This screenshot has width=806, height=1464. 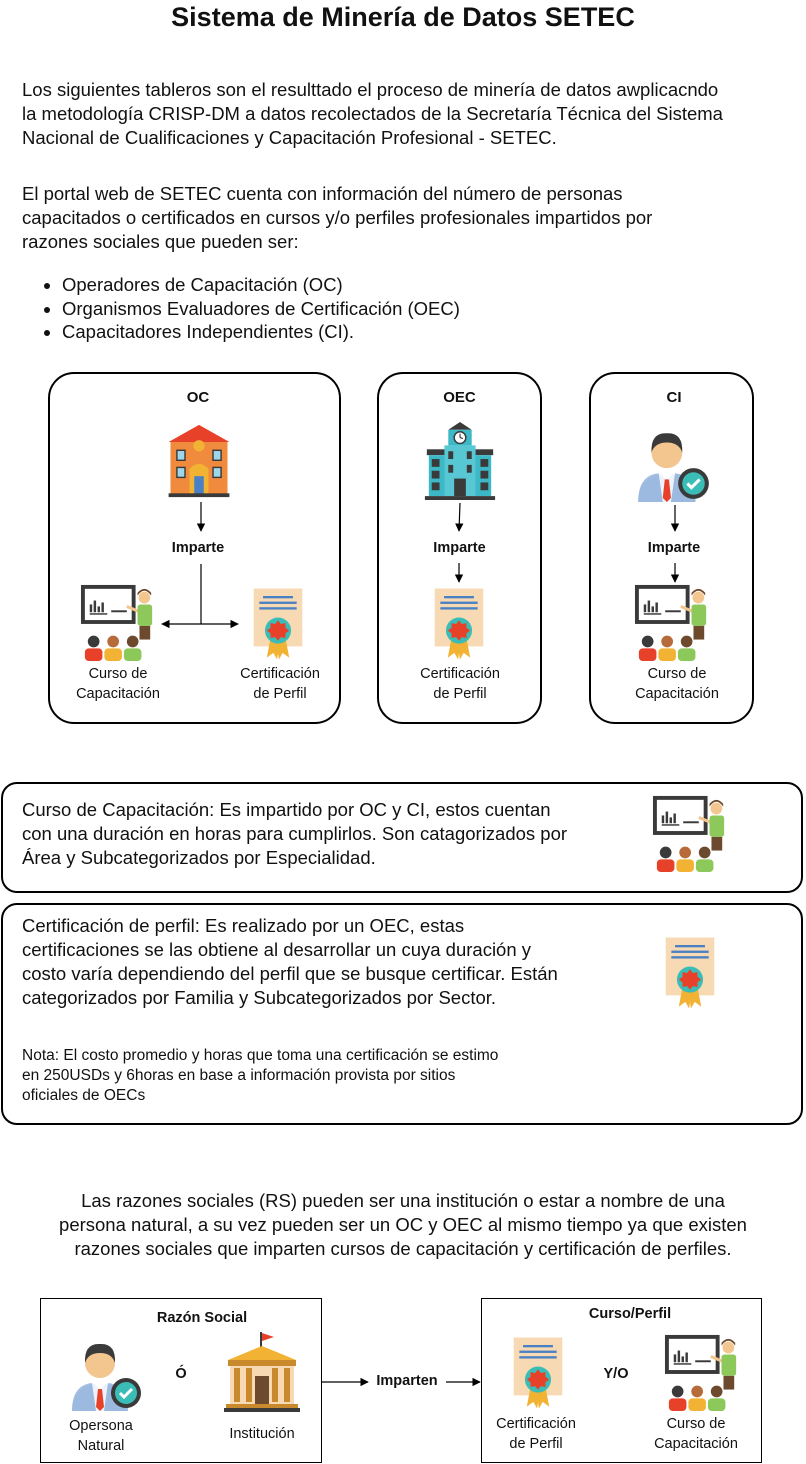 What do you see at coordinates (407, 1381) in the screenshot?
I see `imparten-label: Imparten` at bounding box center [407, 1381].